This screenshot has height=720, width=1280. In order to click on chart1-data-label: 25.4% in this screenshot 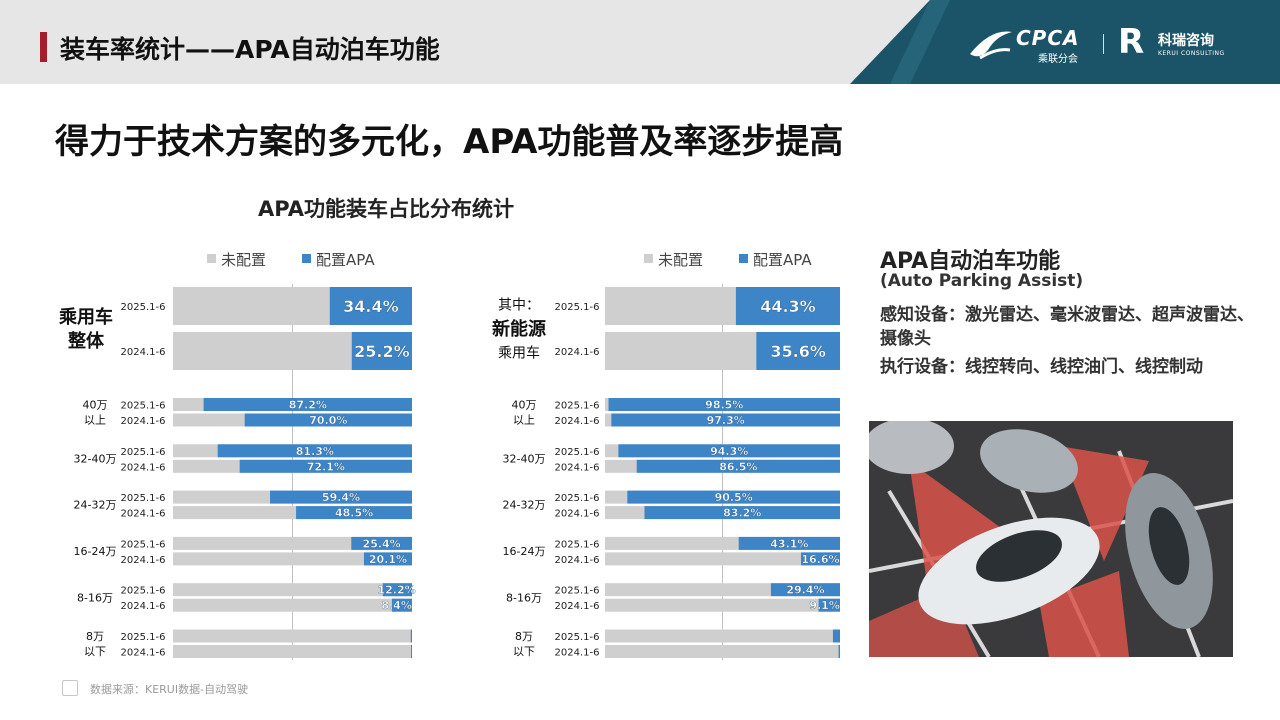, I will do `click(382, 543)`.